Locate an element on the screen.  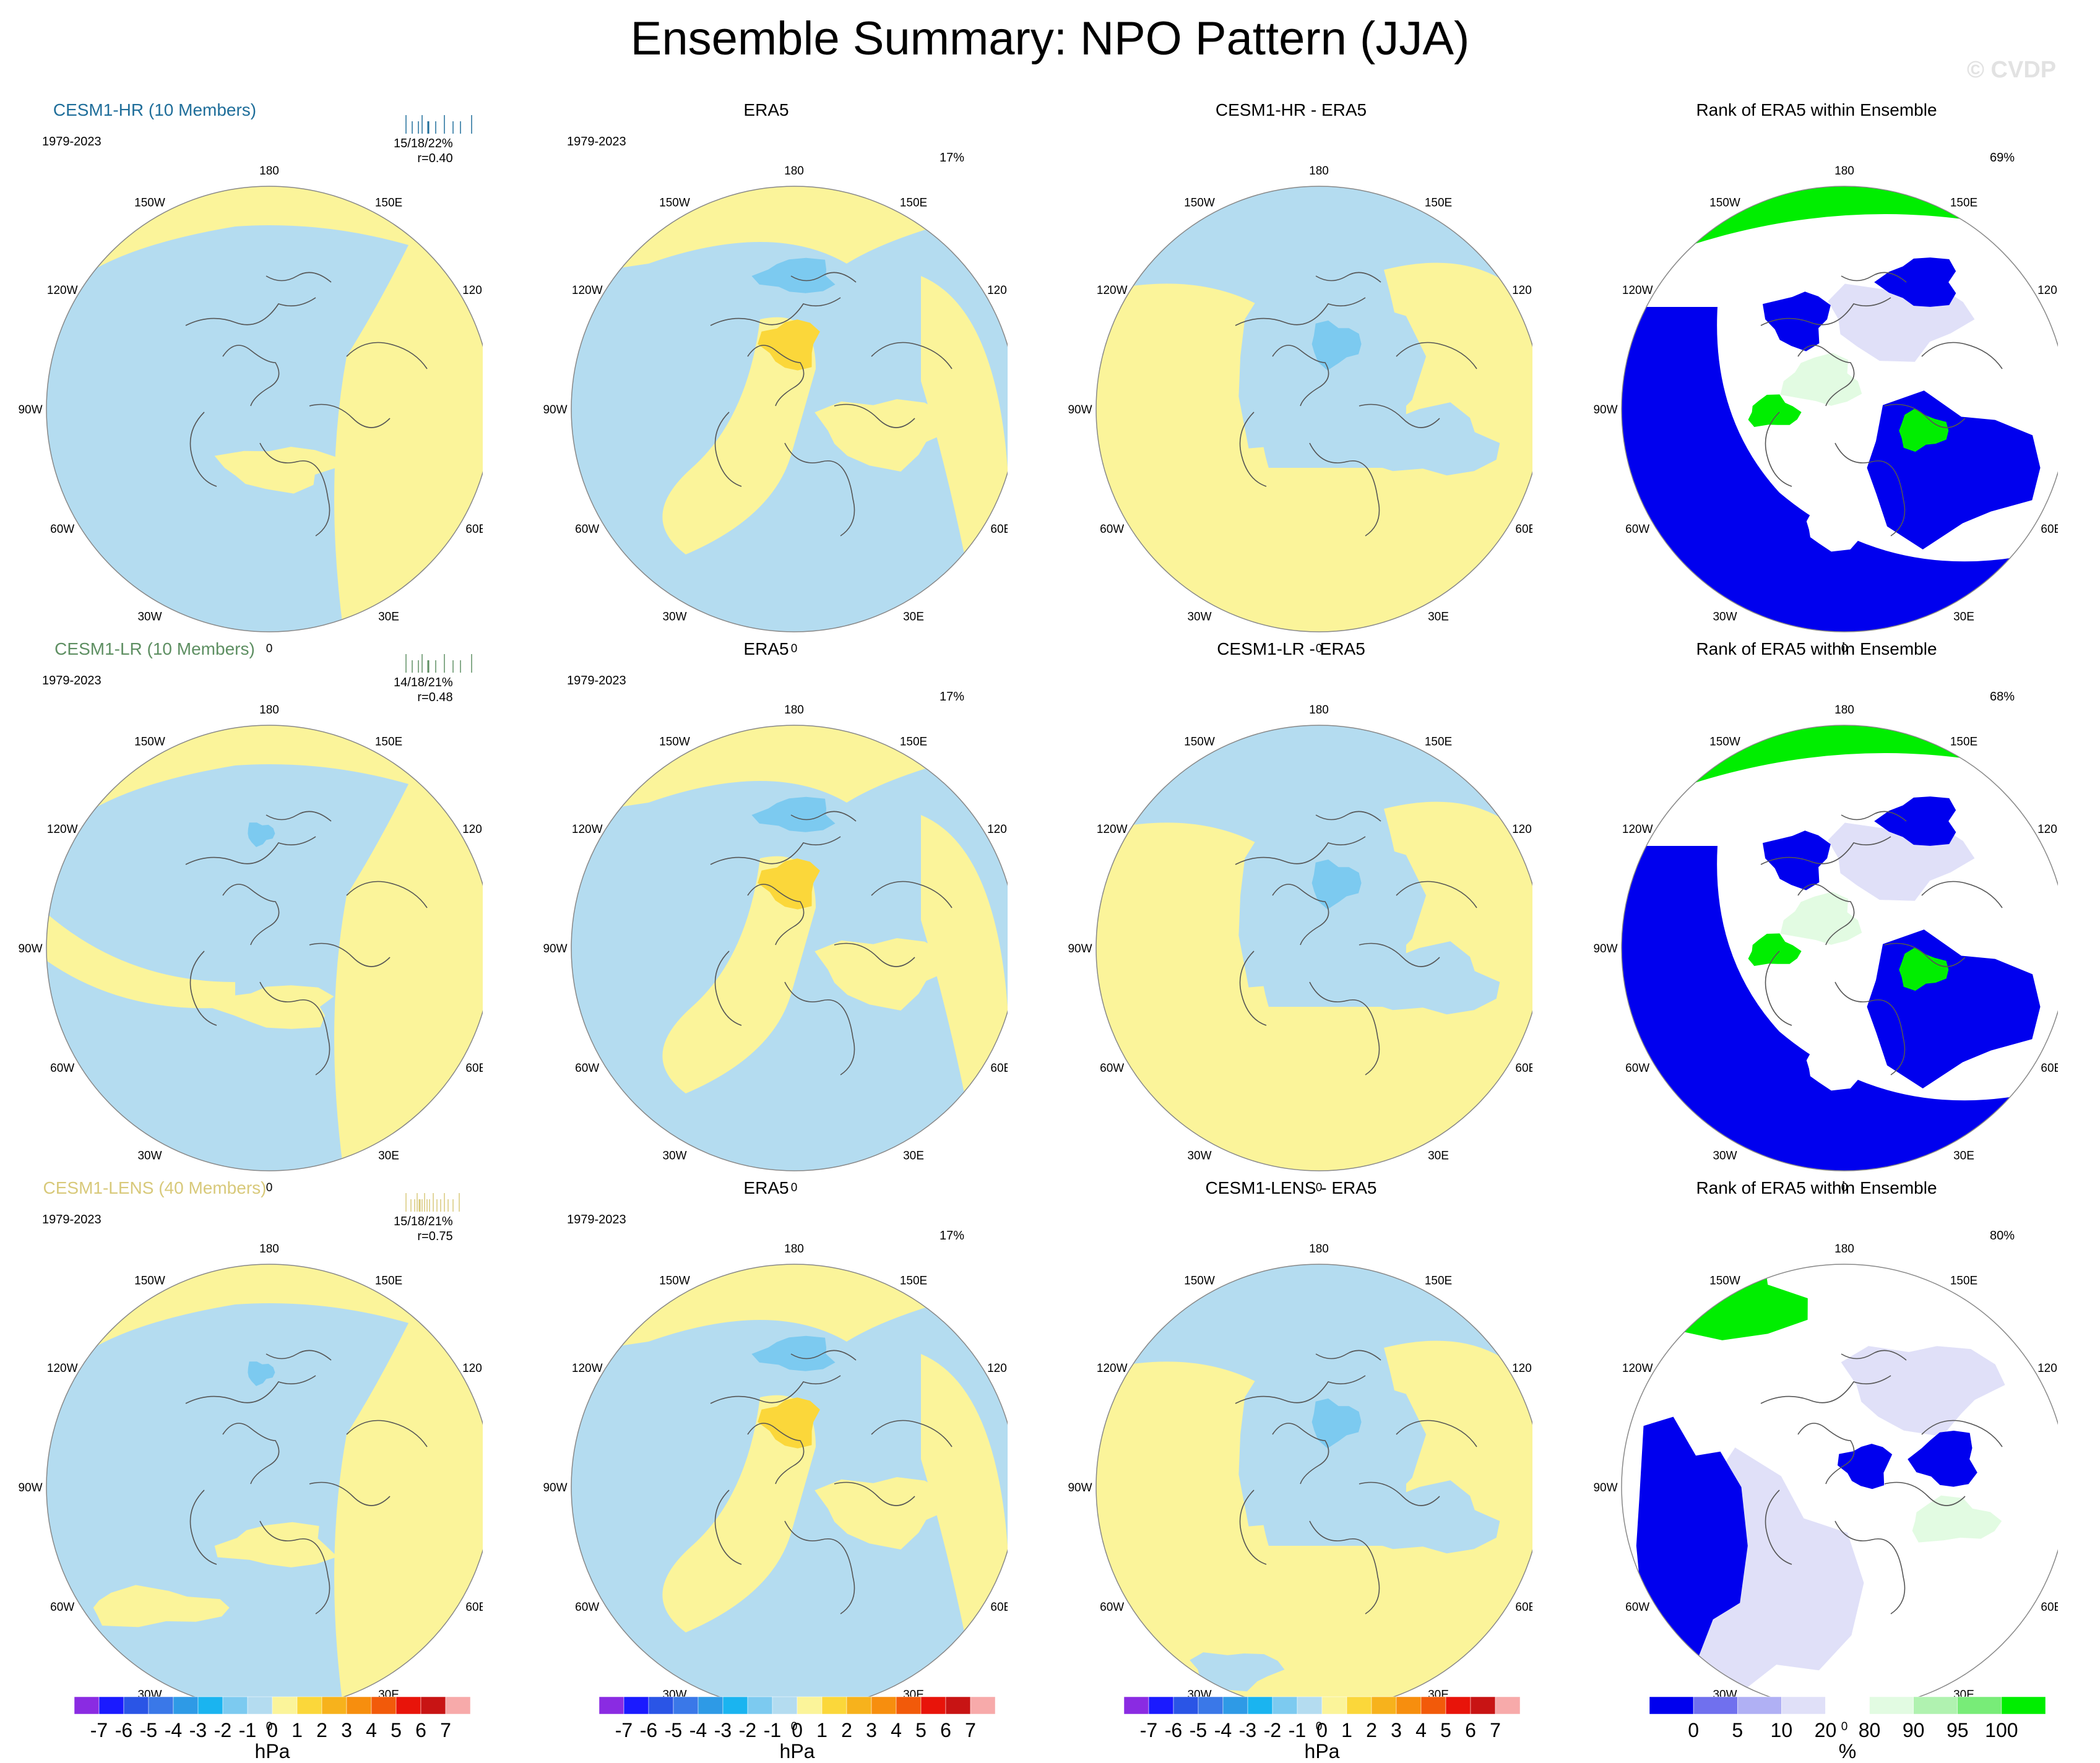
colorbar-tick: 7 is located at coordinates (445, 1730).